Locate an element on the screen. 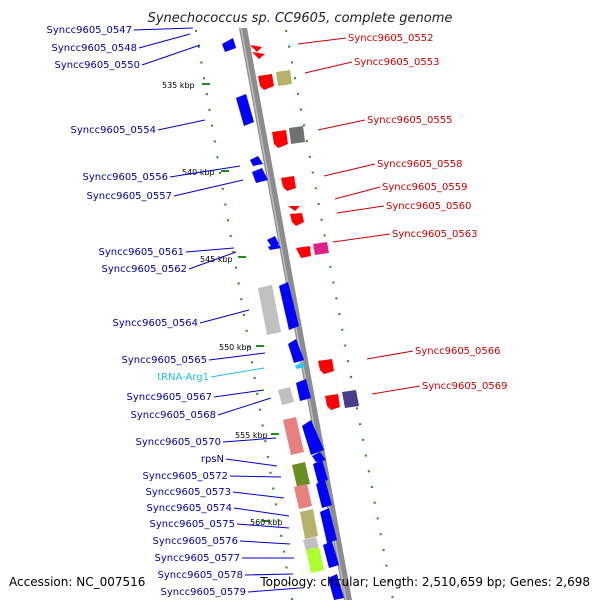 The height and width of the screenshot is (600, 600). feature-blocks-left is located at coordinates (291, 429).